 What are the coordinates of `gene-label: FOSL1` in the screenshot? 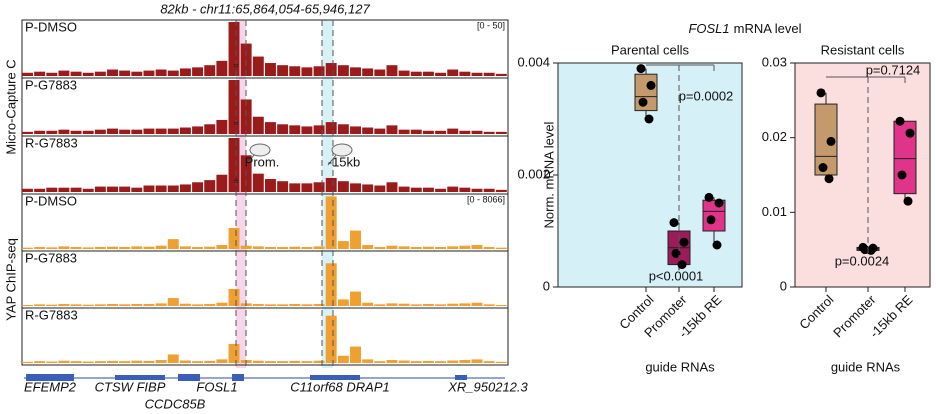 It's located at (216, 386).